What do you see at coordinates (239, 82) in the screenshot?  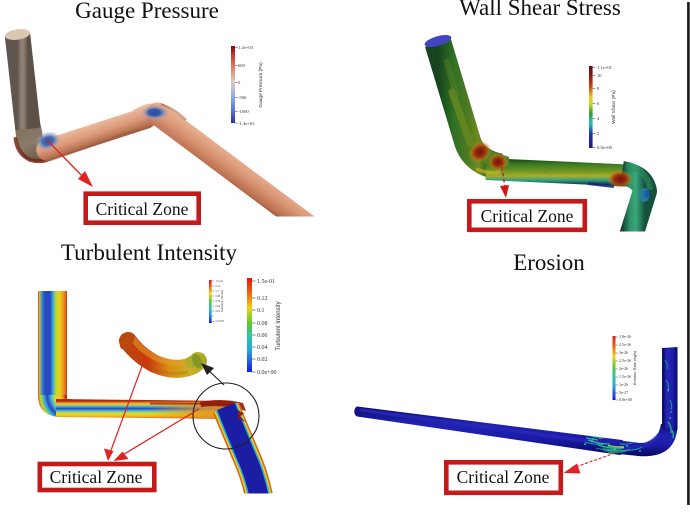 I see `svg-text: 0` at bounding box center [239, 82].